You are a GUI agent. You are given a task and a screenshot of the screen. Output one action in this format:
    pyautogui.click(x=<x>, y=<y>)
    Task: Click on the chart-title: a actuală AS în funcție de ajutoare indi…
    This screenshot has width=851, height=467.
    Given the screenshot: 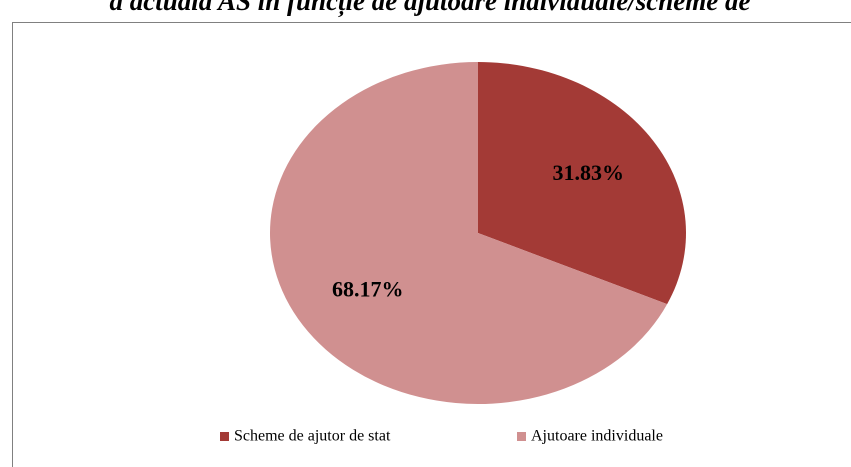 What is the action you would take?
    pyautogui.click(x=430, y=8)
    